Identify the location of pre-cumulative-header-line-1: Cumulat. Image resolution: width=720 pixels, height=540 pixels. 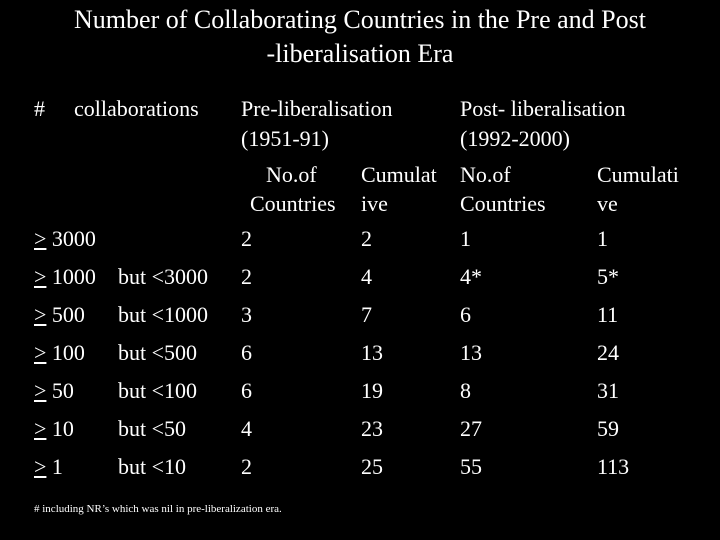
(399, 174).